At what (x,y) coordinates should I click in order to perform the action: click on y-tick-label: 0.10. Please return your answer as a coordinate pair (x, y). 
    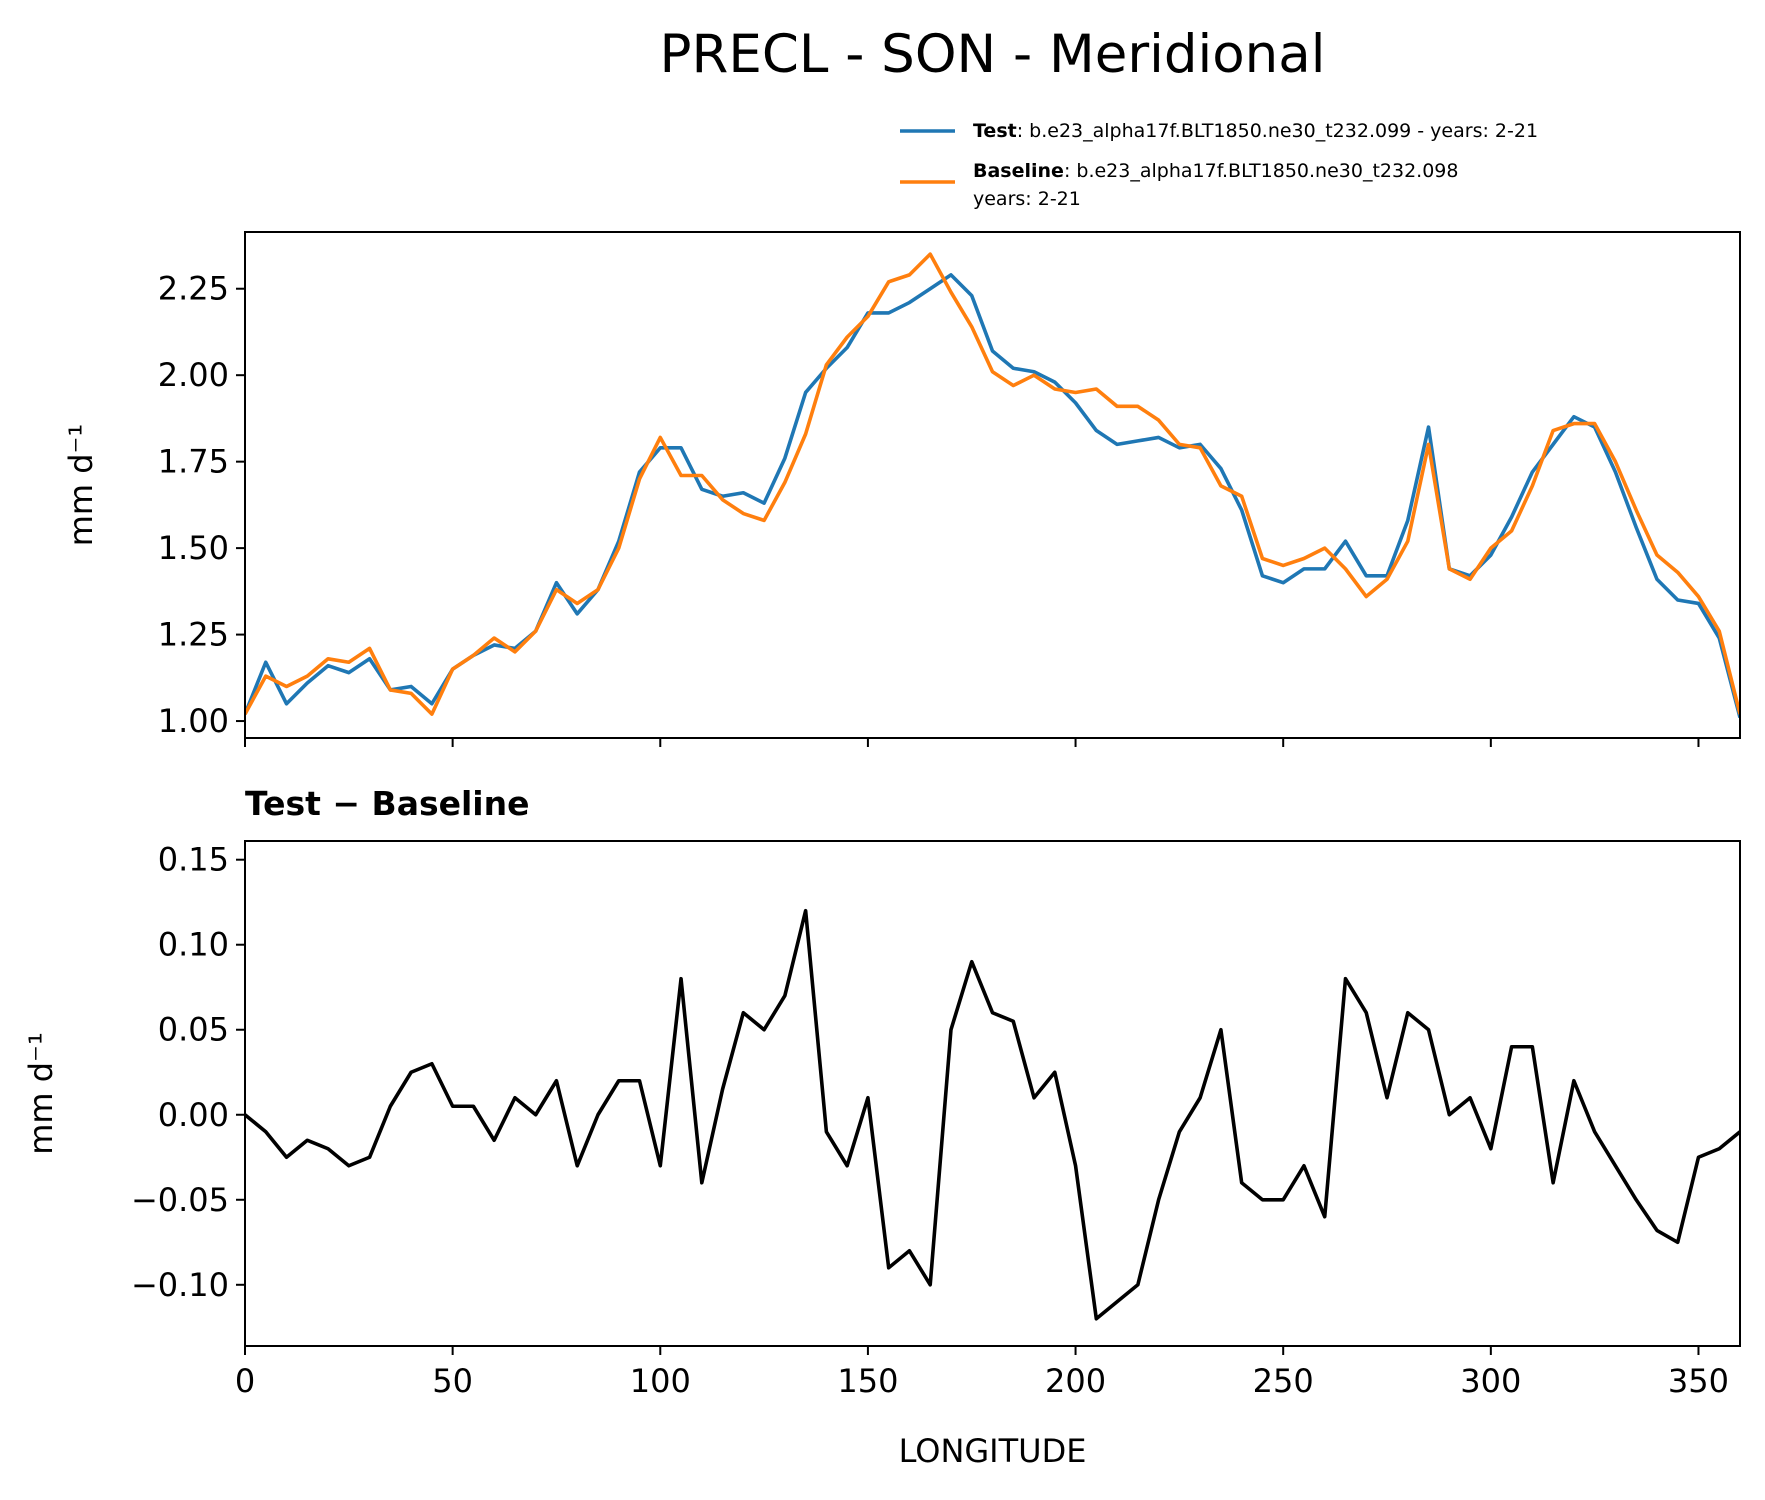
    Looking at the image, I should click on (193, 945).